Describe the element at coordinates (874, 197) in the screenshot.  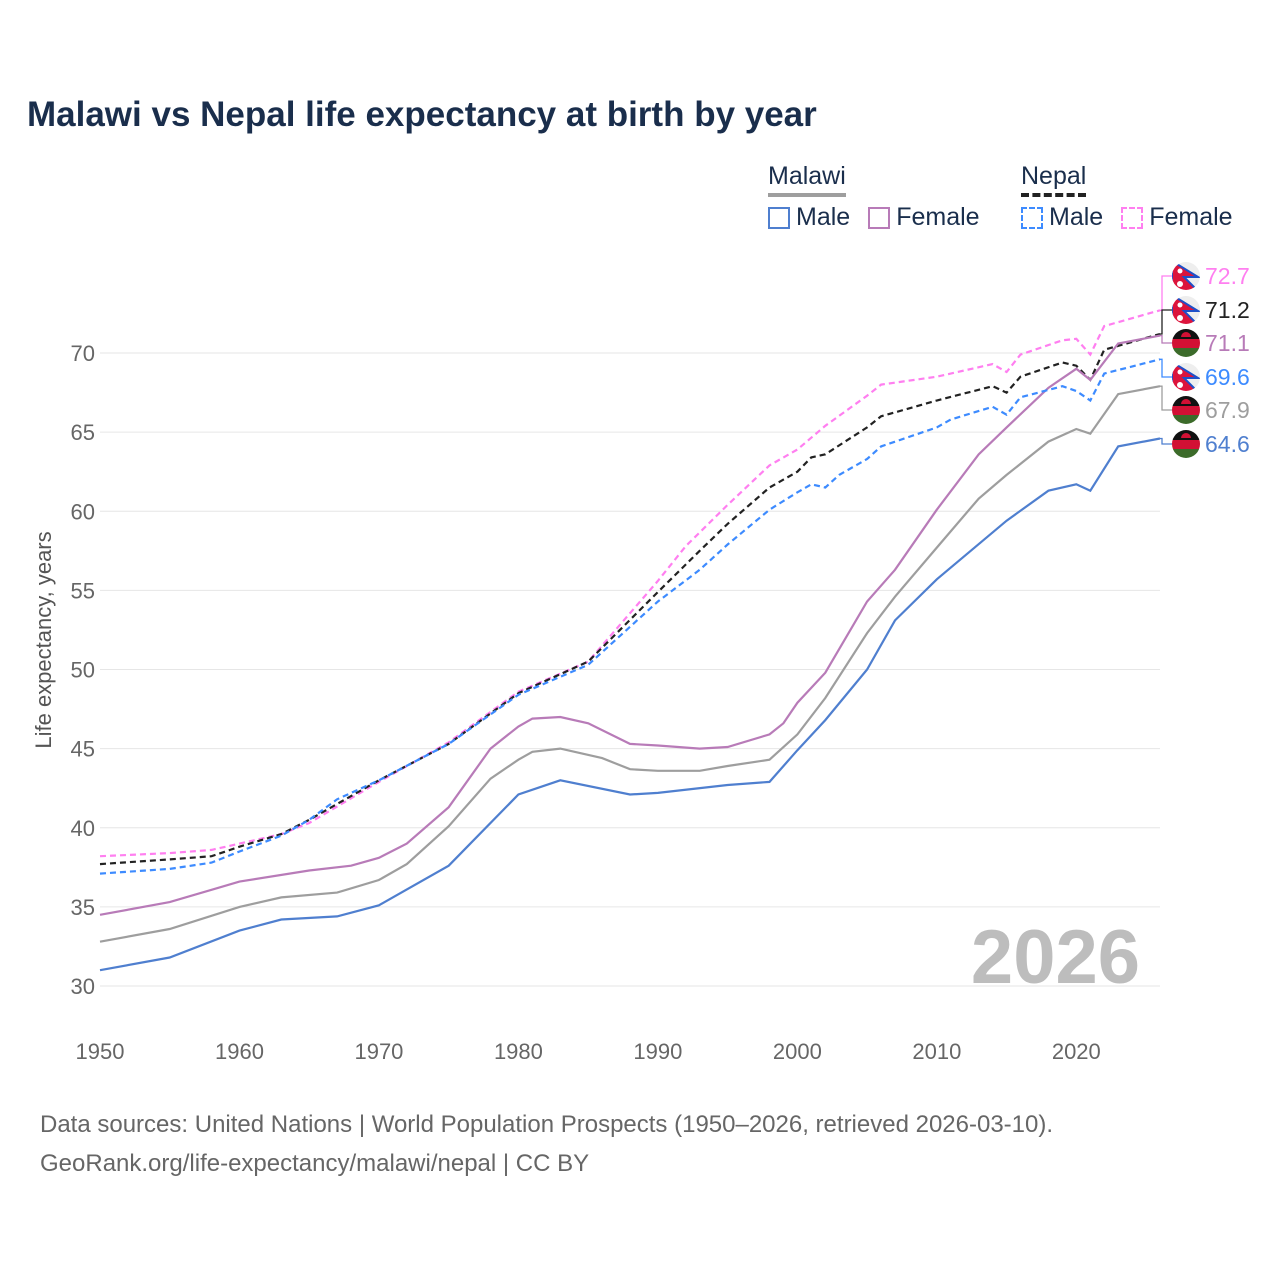
I see `legend-malawi: Malawi Male Female` at that location.